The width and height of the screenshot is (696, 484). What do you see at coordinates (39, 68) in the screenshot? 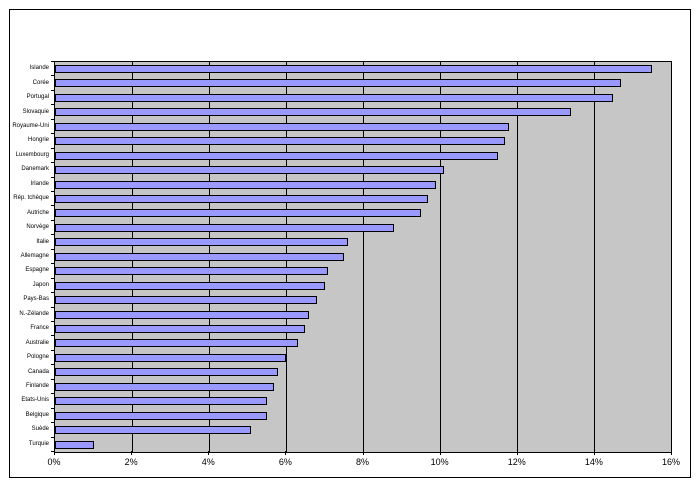
I see `category-label: Islande` at bounding box center [39, 68].